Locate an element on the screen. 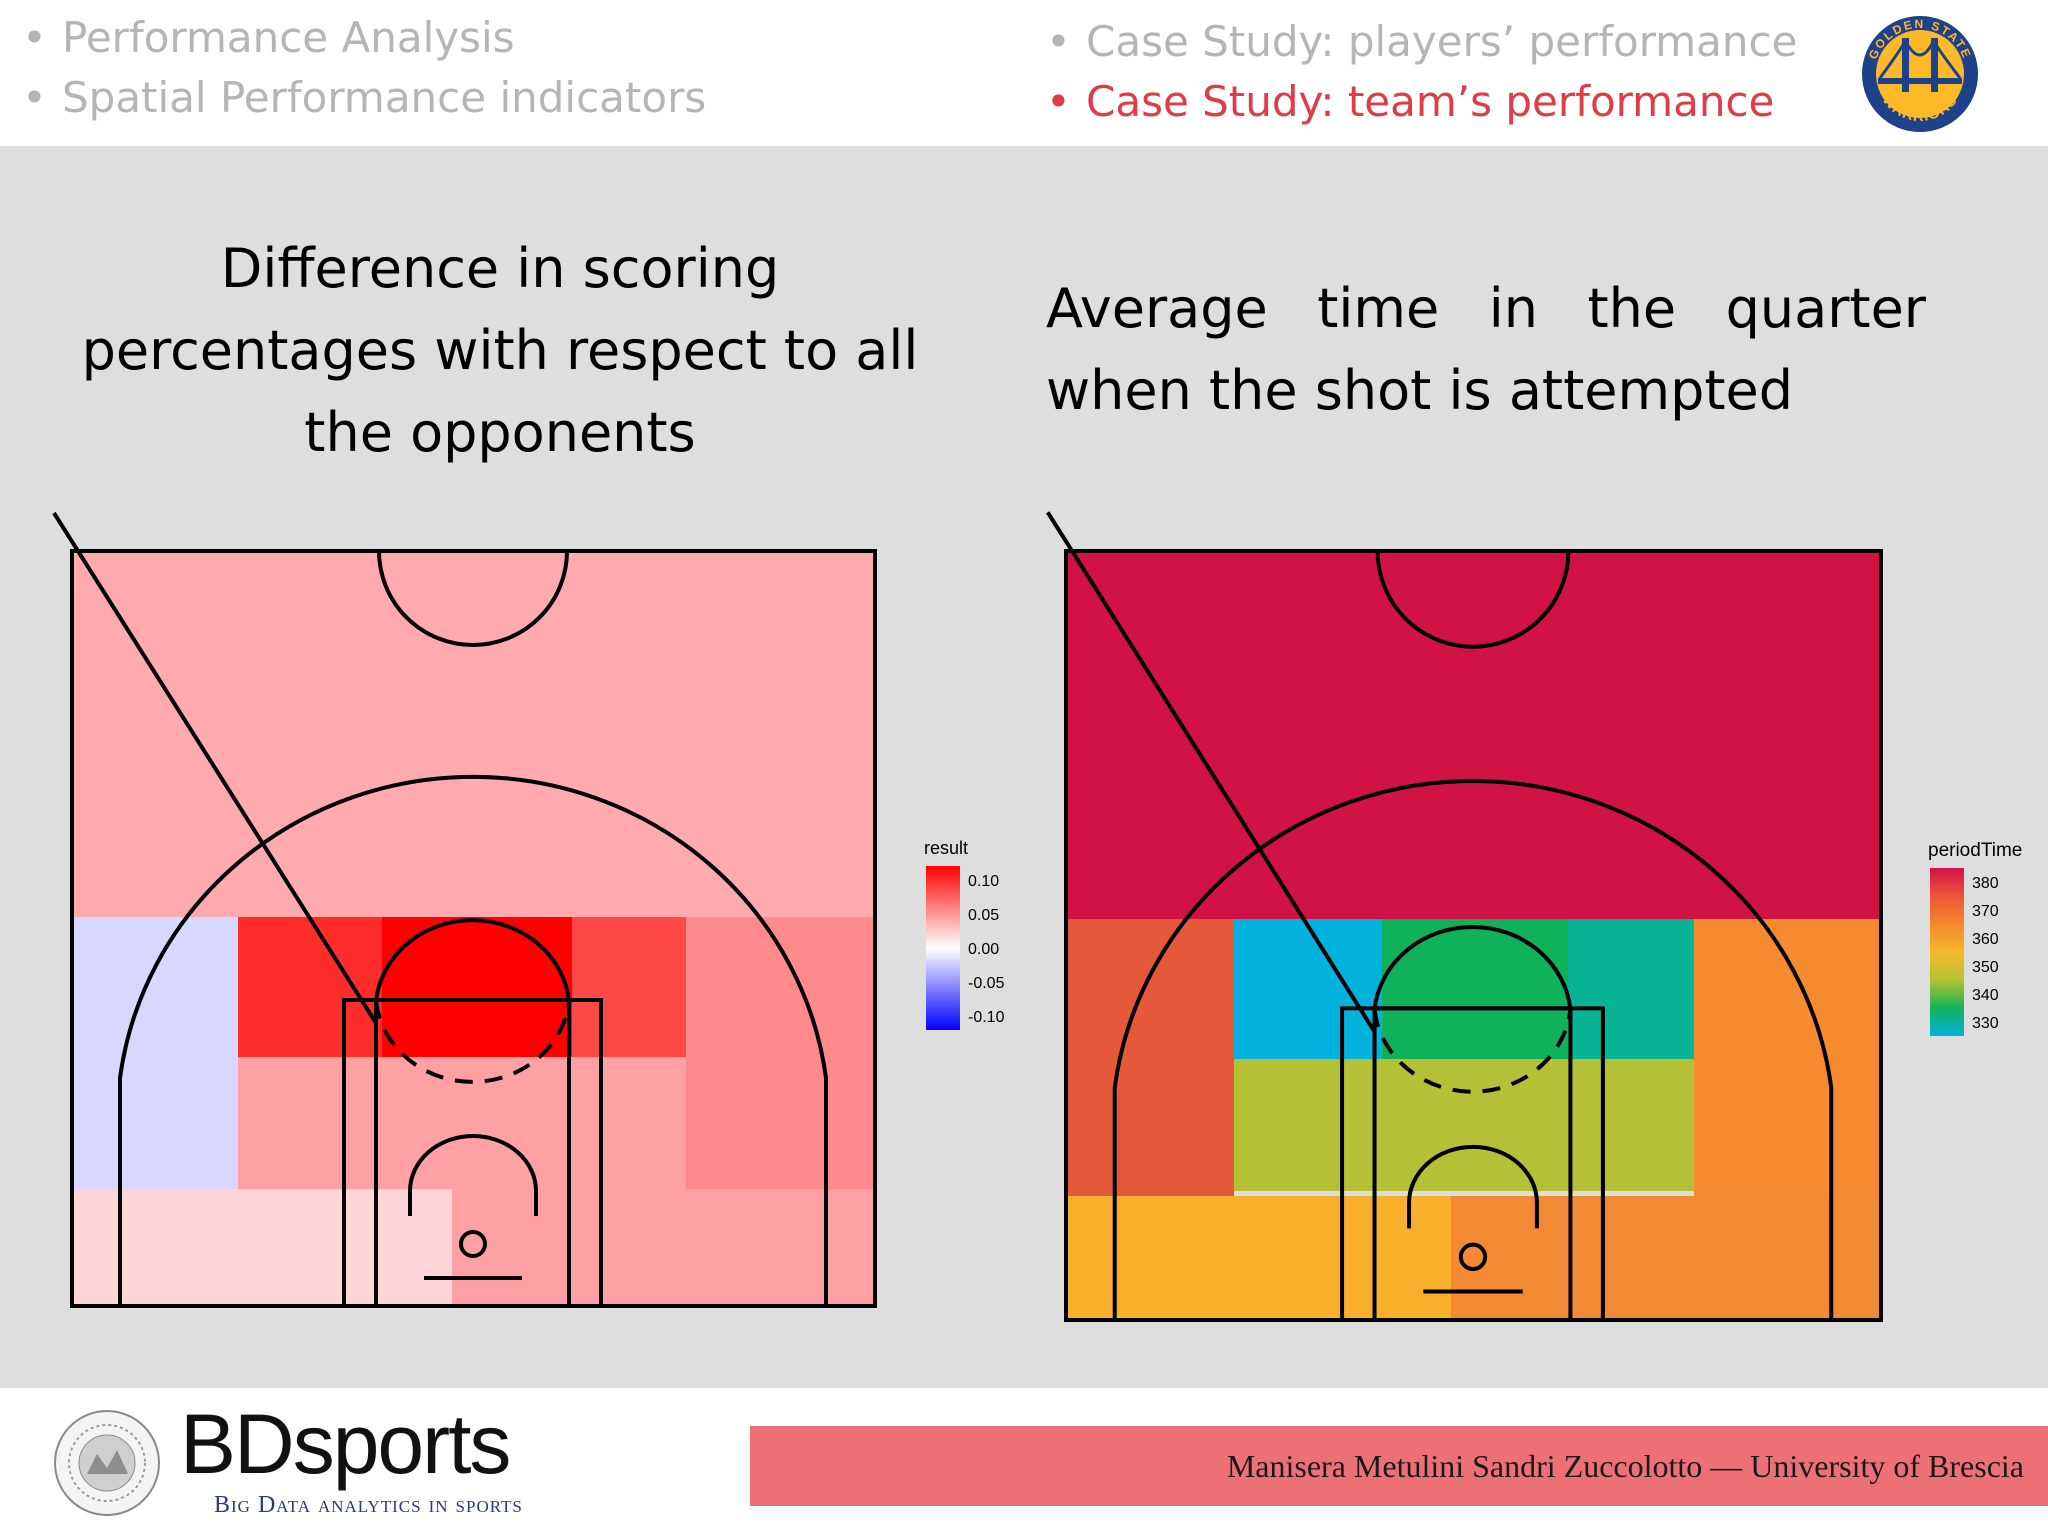 Image resolution: width=2048 pixels, height=1536 pixels. nav-item-players-case-study: • Case Study: players’ performance is located at coordinates (1422, 41).